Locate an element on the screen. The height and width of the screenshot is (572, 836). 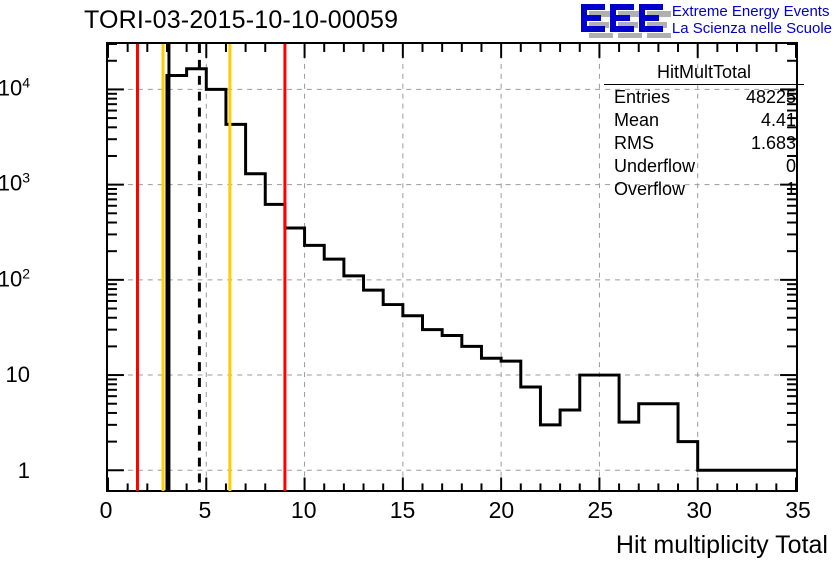
x-tick-label-2: 10 is located at coordinates (303, 510).